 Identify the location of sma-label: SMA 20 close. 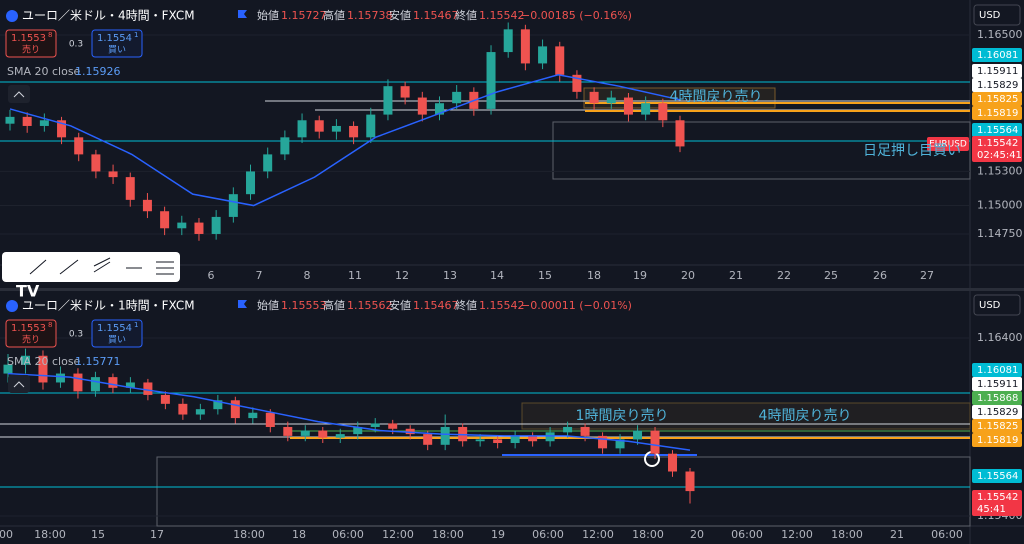
(44, 71).